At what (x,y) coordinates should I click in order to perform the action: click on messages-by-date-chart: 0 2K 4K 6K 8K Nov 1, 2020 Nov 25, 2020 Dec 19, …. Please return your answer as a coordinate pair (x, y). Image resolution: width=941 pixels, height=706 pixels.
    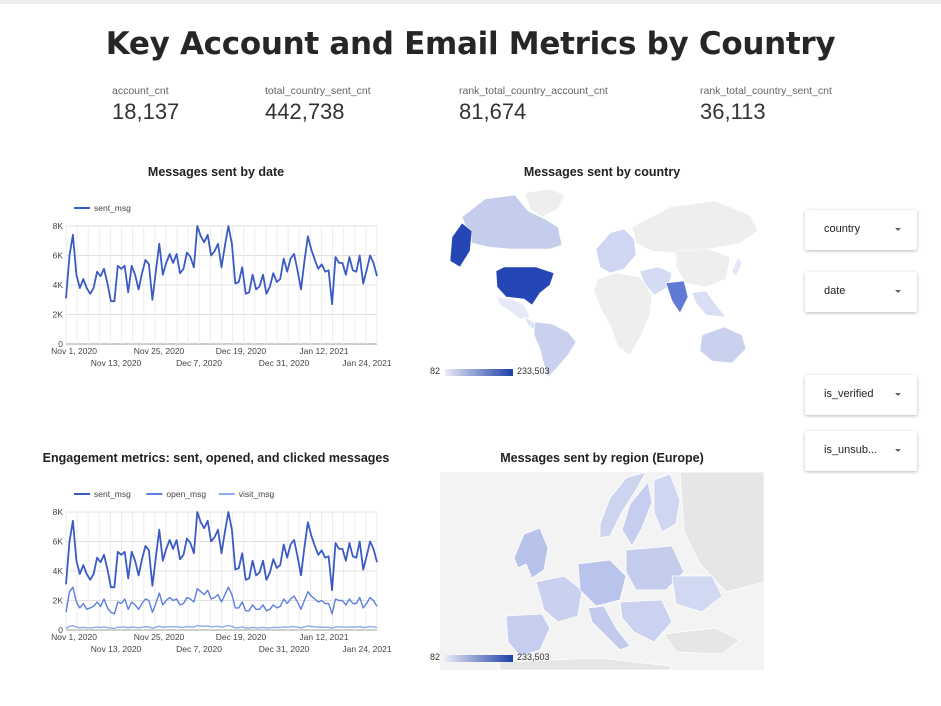
    Looking at the image, I should click on (220, 287).